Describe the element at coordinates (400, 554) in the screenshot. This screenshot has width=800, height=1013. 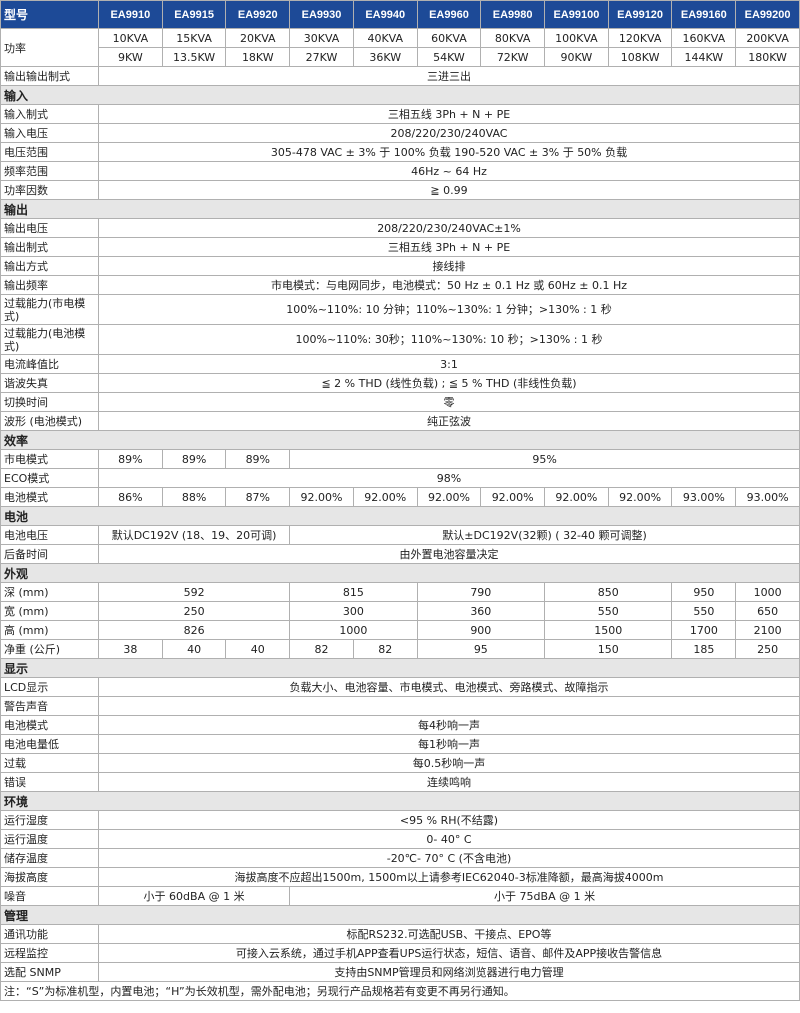
I see `spec-row: 后备时间 由外置电池容量决定` at that location.